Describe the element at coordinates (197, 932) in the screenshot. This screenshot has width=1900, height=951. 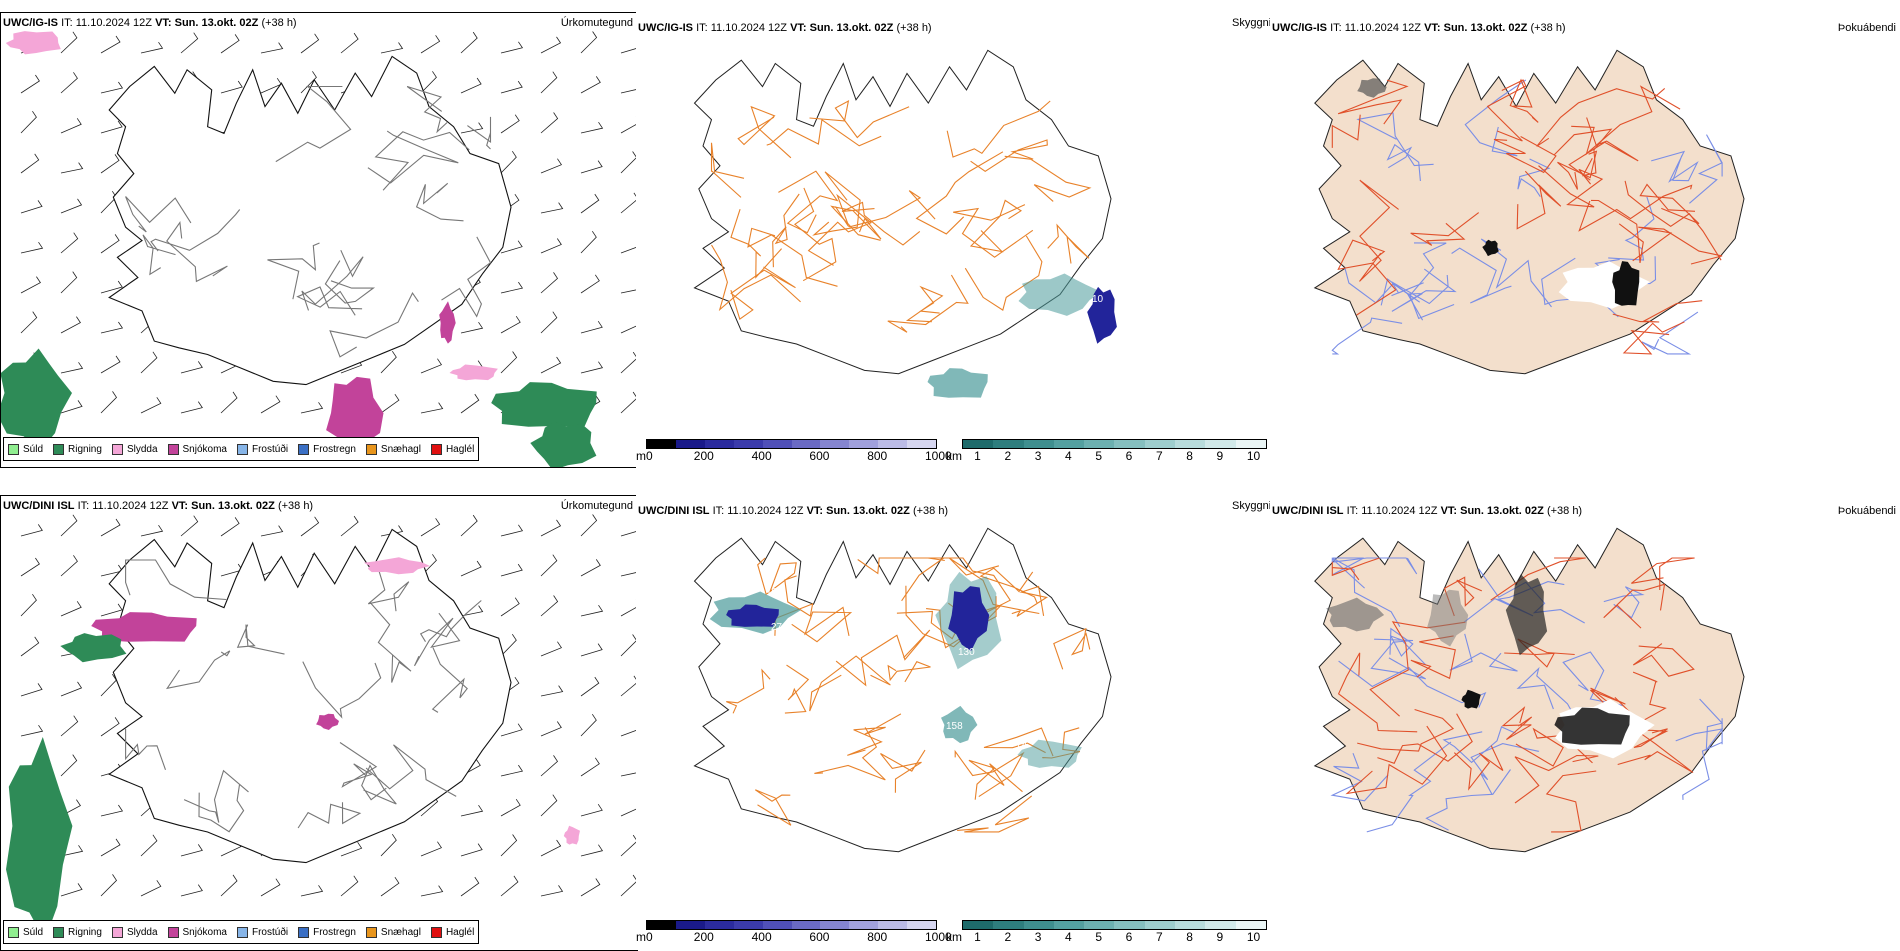
I see `legend-item: Snjókoma` at that location.